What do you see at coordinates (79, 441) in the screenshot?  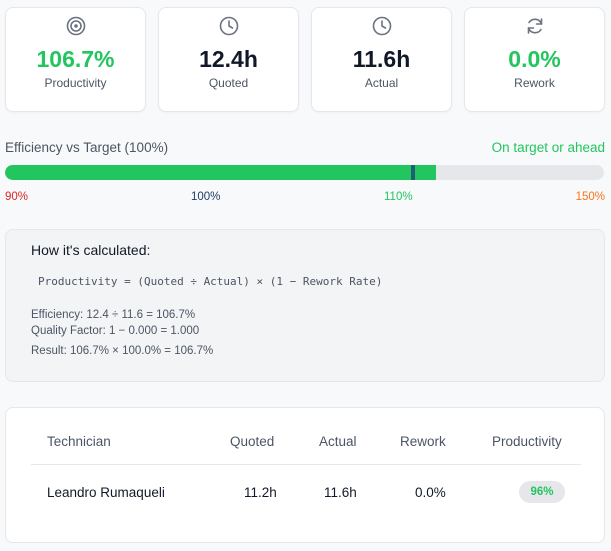 I see `header-technician: Technician` at bounding box center [79, 441].